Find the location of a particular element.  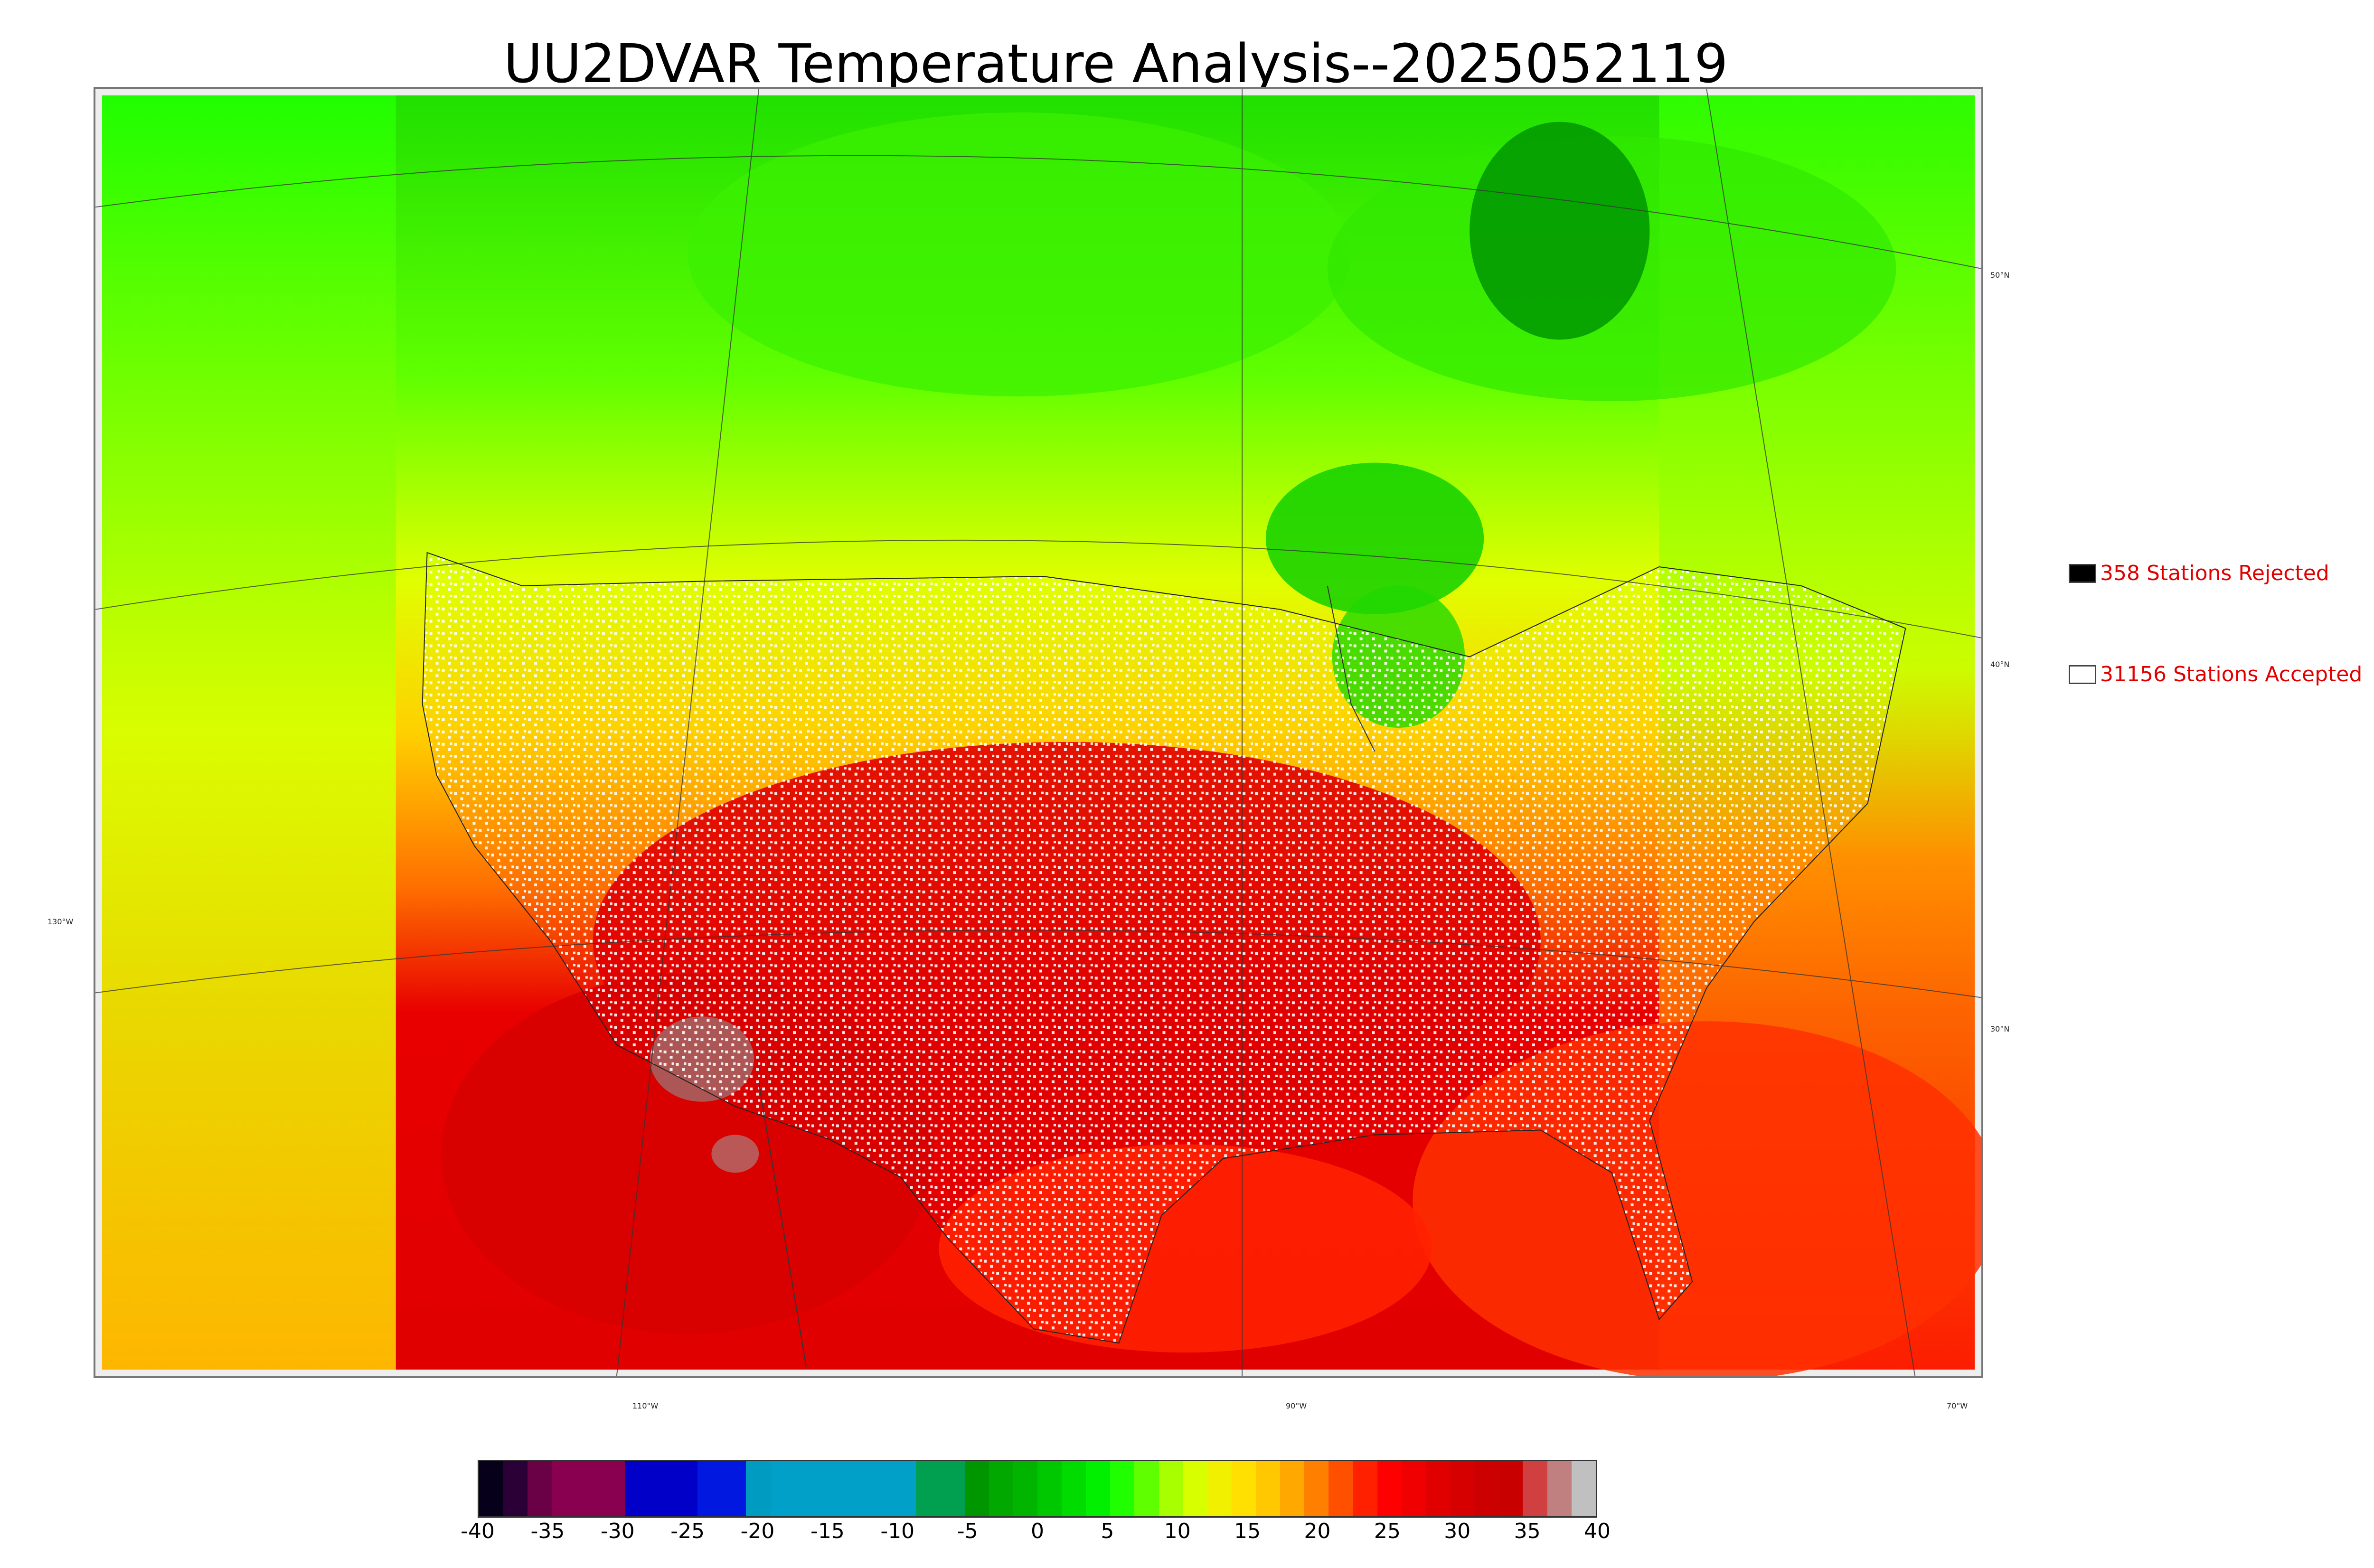

colorbar-tick-label: 5 is located at coordinates (1107, 1531).